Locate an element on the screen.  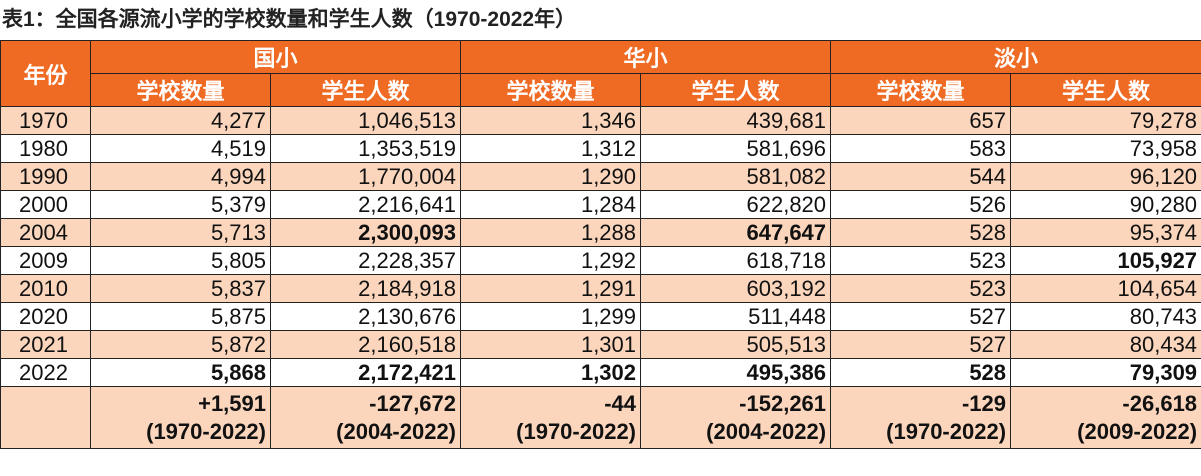
data-cell: 79,309 is located at coordinates (1105, 372).